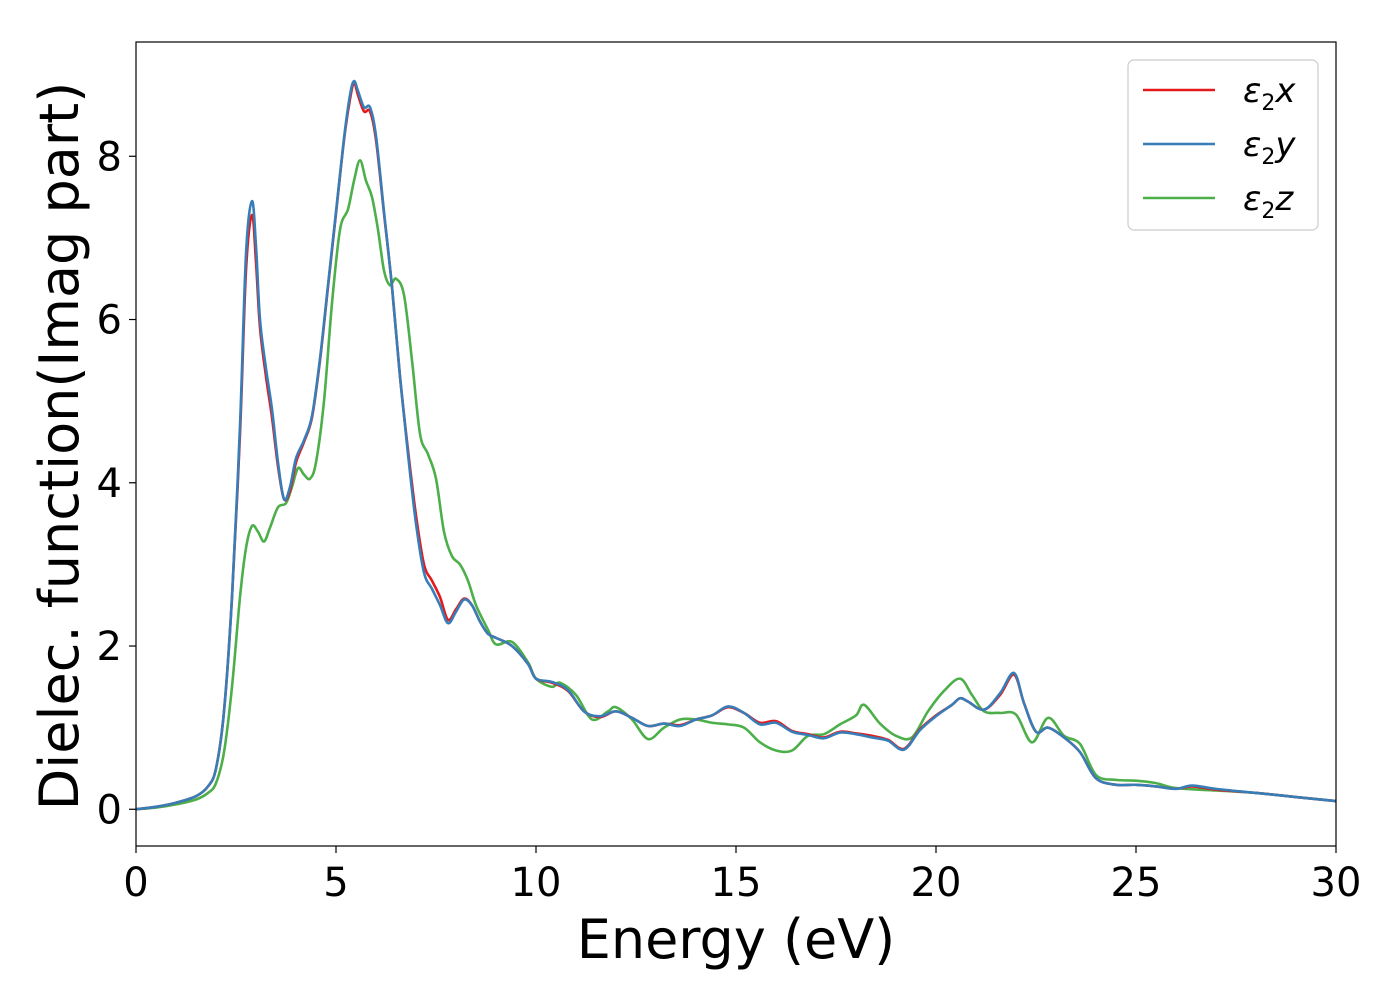 This screenshot has height=1000, width=1400. I want to click on y-tick-label: 2, so click(109, 647).